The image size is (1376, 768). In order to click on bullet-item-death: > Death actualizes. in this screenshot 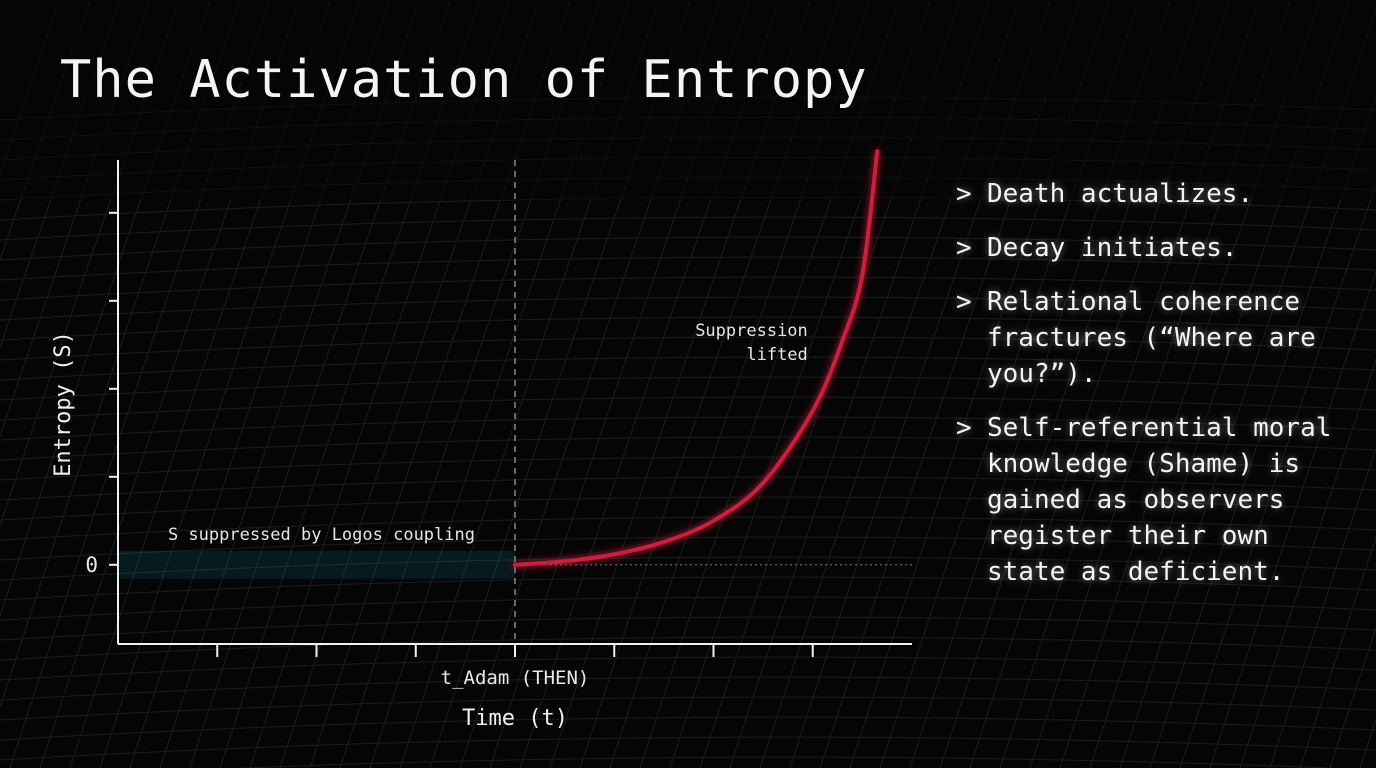, I will do `click(1156, 194)`.